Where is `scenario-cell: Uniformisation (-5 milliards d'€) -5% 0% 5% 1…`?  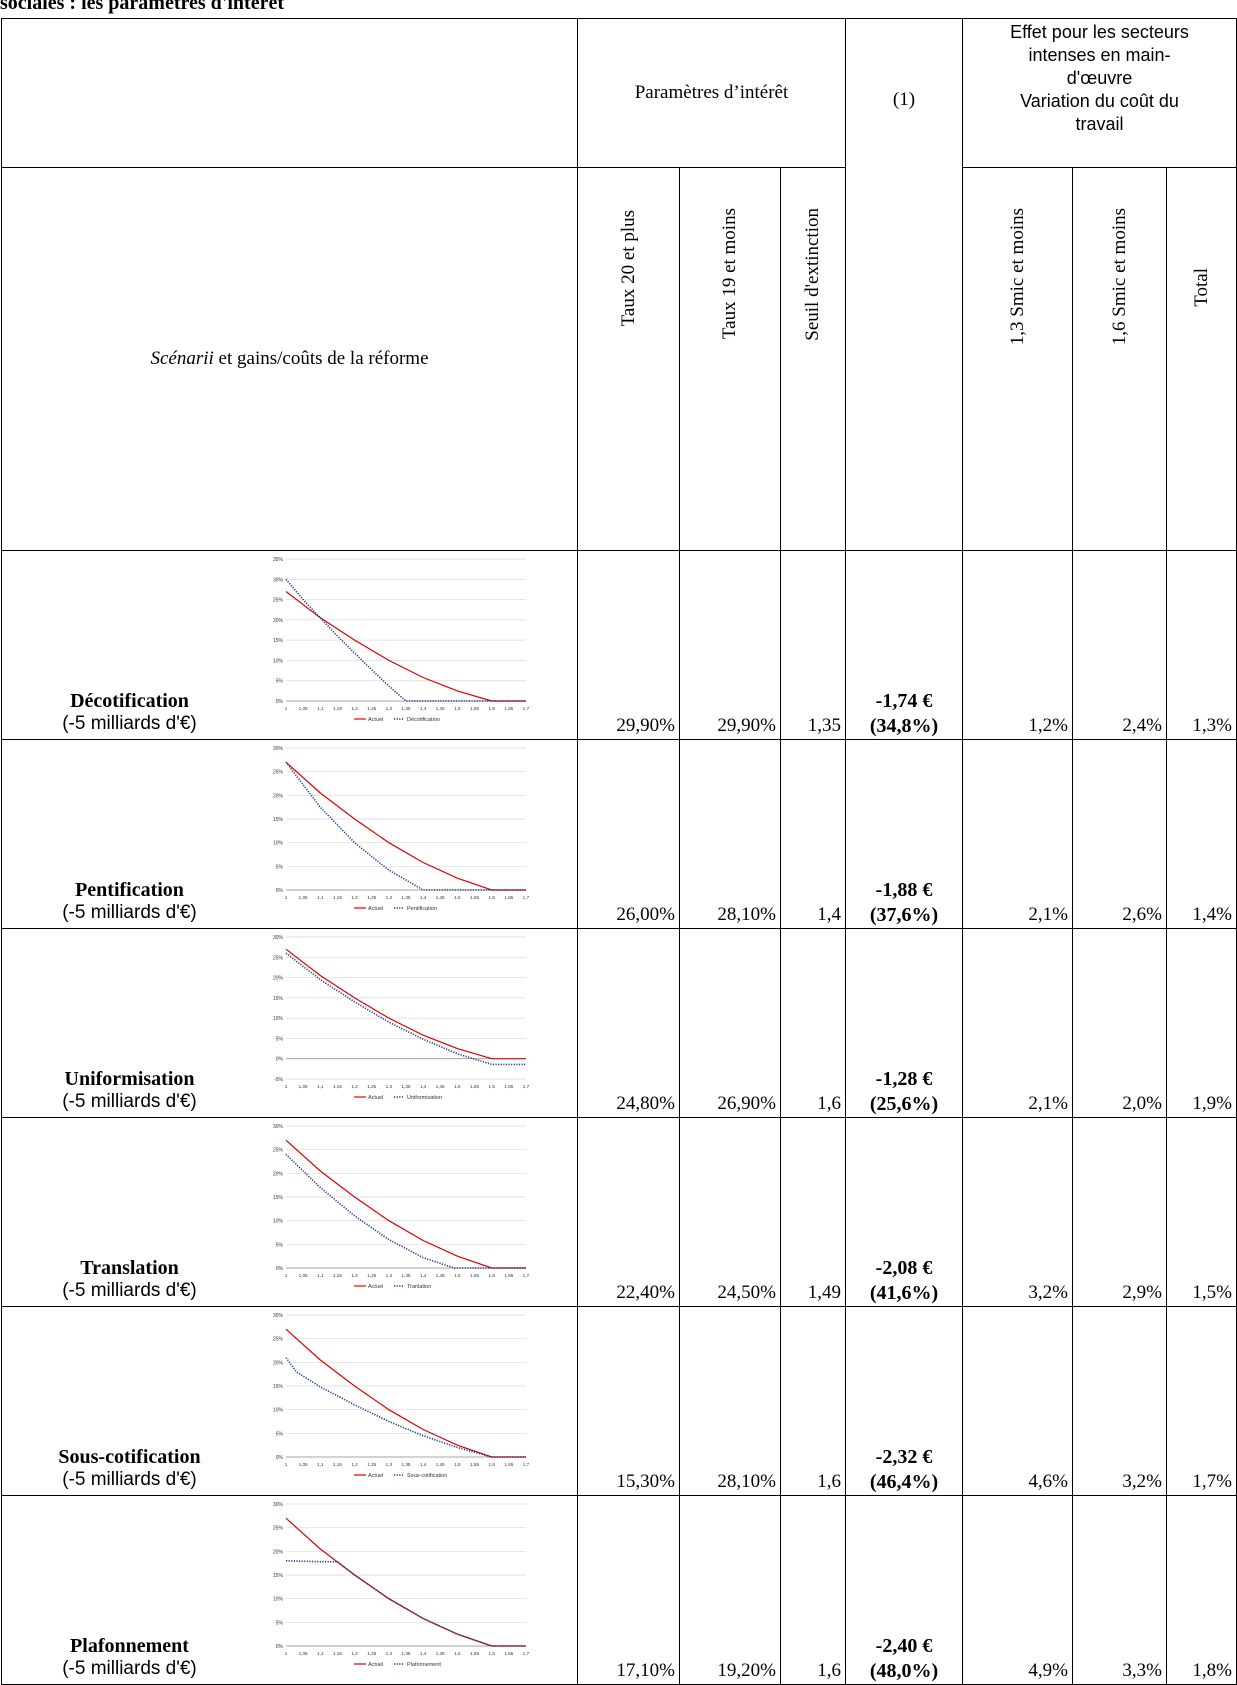
scenario-cell: Uniformisation (-5 milliards d'€) -5% 0% 5% 1… is located at coordinates (289, 1023).